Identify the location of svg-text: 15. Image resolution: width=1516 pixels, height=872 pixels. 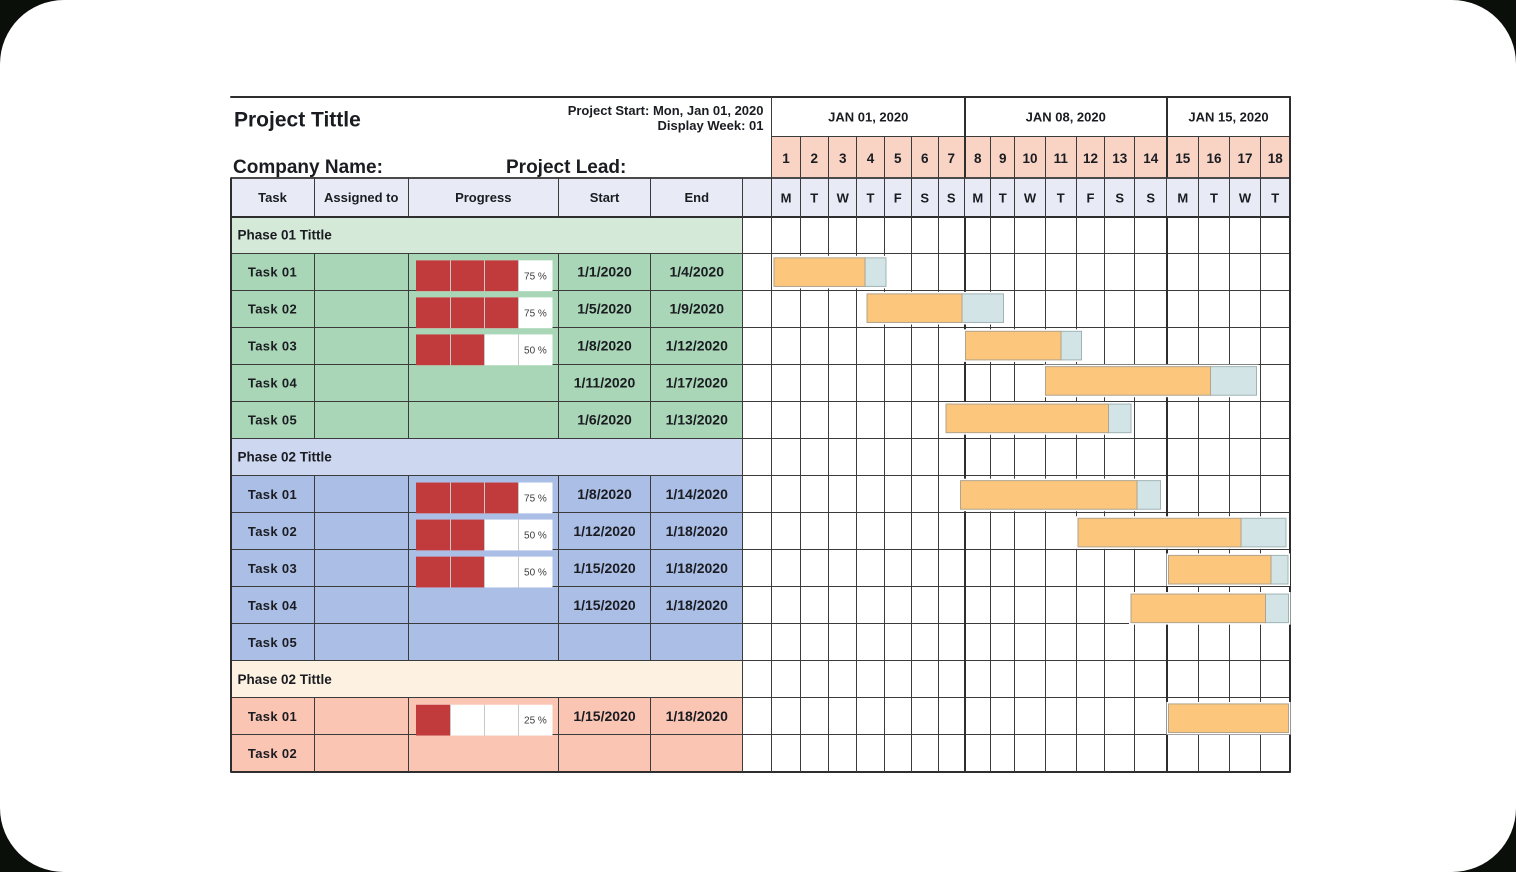
(1183, 158).